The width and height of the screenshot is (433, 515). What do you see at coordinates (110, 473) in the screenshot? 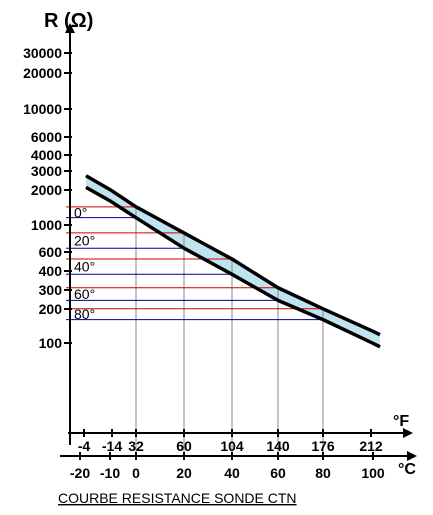
I see `x-tick-label-celsius: -10` at bounding box center [110, 473].